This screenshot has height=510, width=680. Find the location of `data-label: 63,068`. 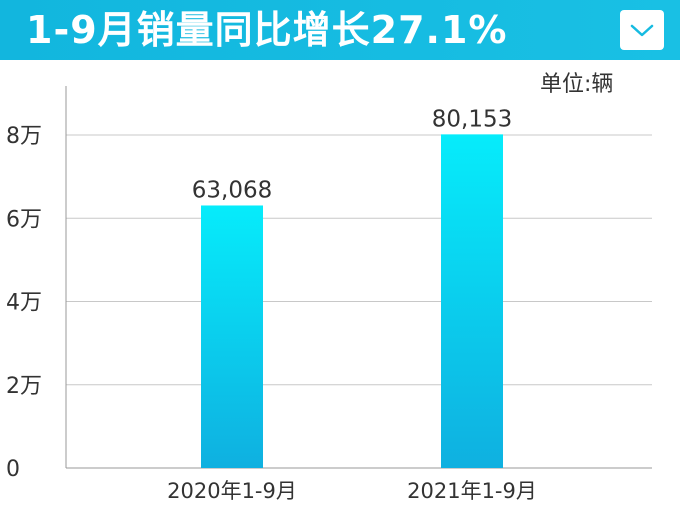

data-label: 63,068 is located at coordinates (232, 190).